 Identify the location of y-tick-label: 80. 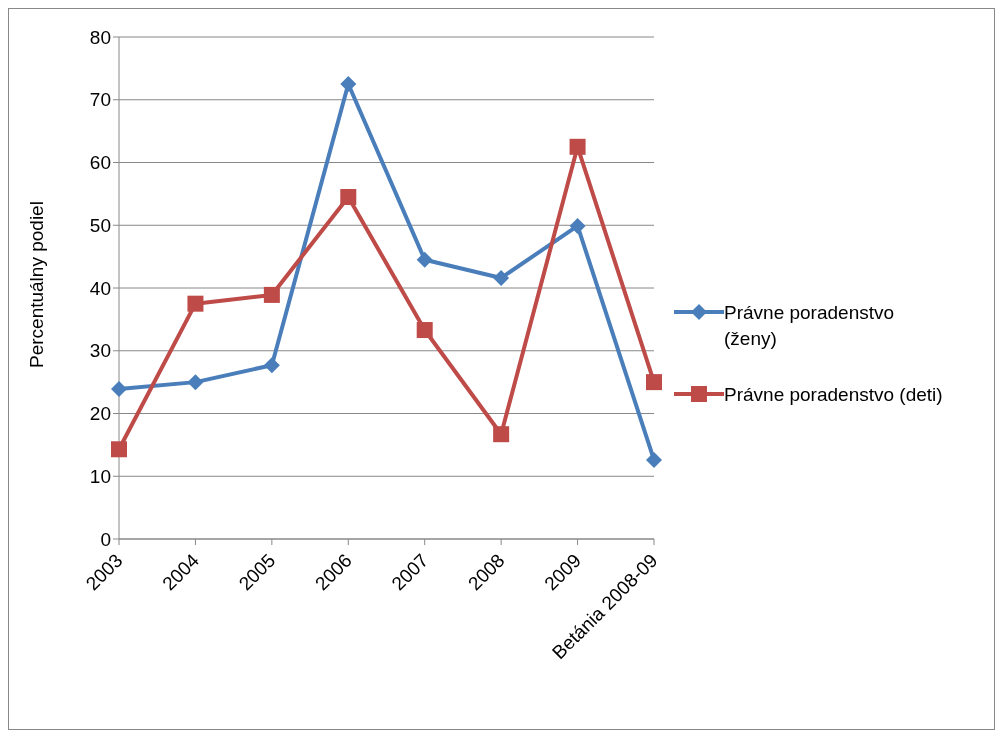
(100, 37).